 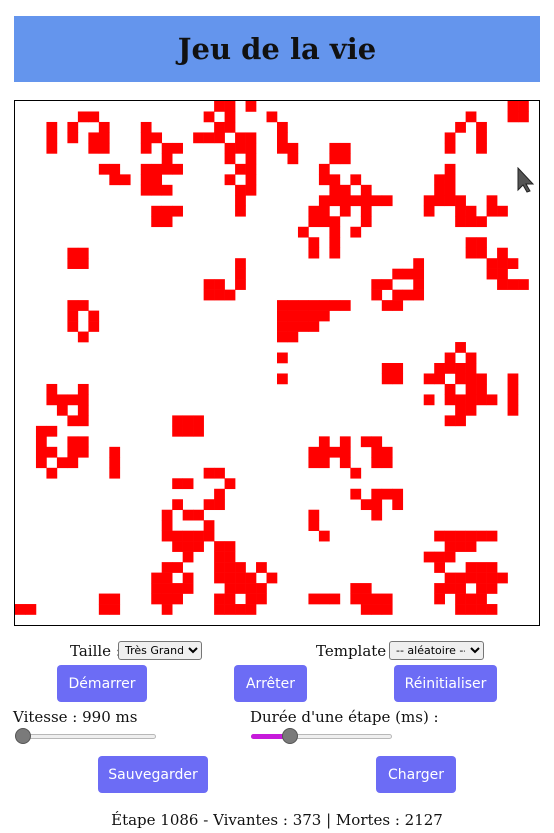 I want to click on vitesse-slider, so click(x=85, y=737).